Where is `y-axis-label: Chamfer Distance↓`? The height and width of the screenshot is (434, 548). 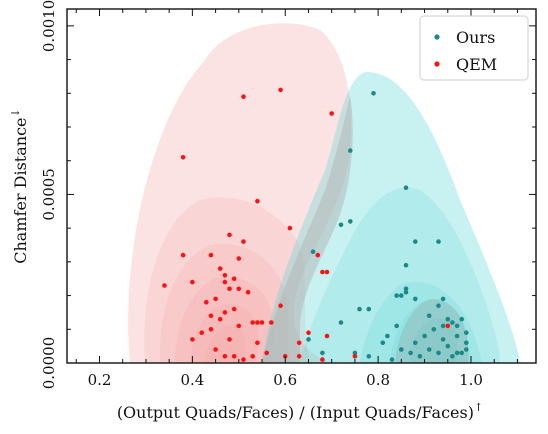
y-axis-label: Chamfer Distance↓ is located at coordinates (19, 185).